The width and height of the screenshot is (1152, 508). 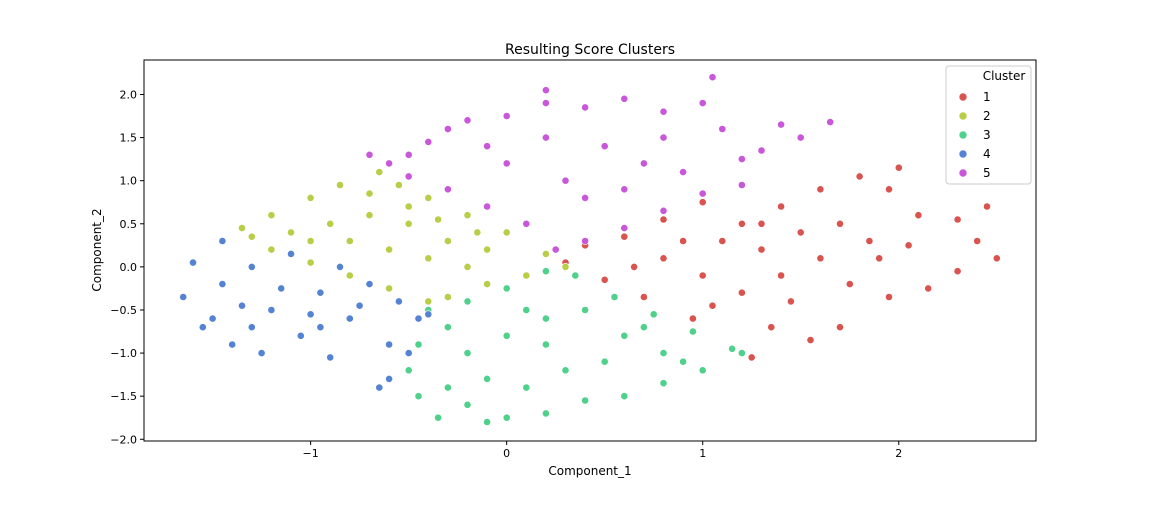 I want to click on y-tick-label: 2.0, so click(x=129, y=94).